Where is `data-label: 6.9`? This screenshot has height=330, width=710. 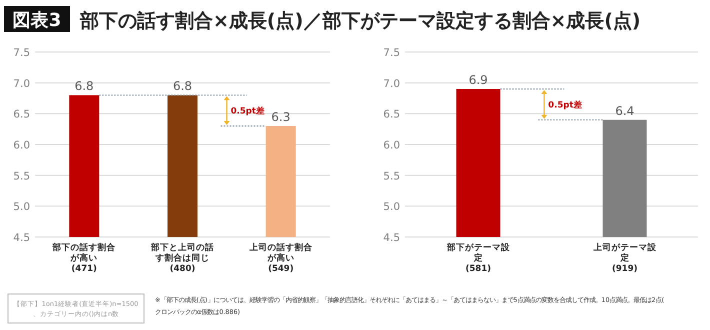
data-label: 6.9 is located at coordinates (478, 80).